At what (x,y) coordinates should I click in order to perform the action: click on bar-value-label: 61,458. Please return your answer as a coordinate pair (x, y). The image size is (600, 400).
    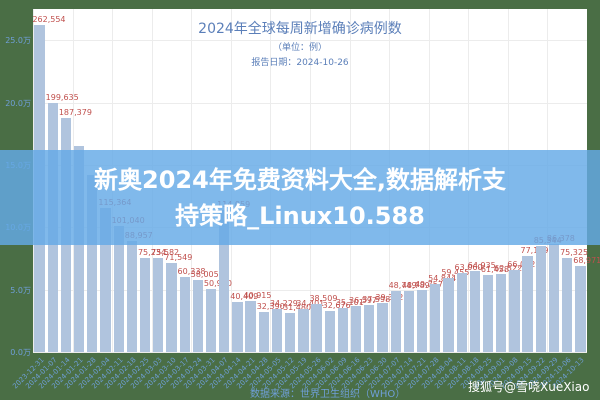
    Looking at the image, I should click on (494, 270).